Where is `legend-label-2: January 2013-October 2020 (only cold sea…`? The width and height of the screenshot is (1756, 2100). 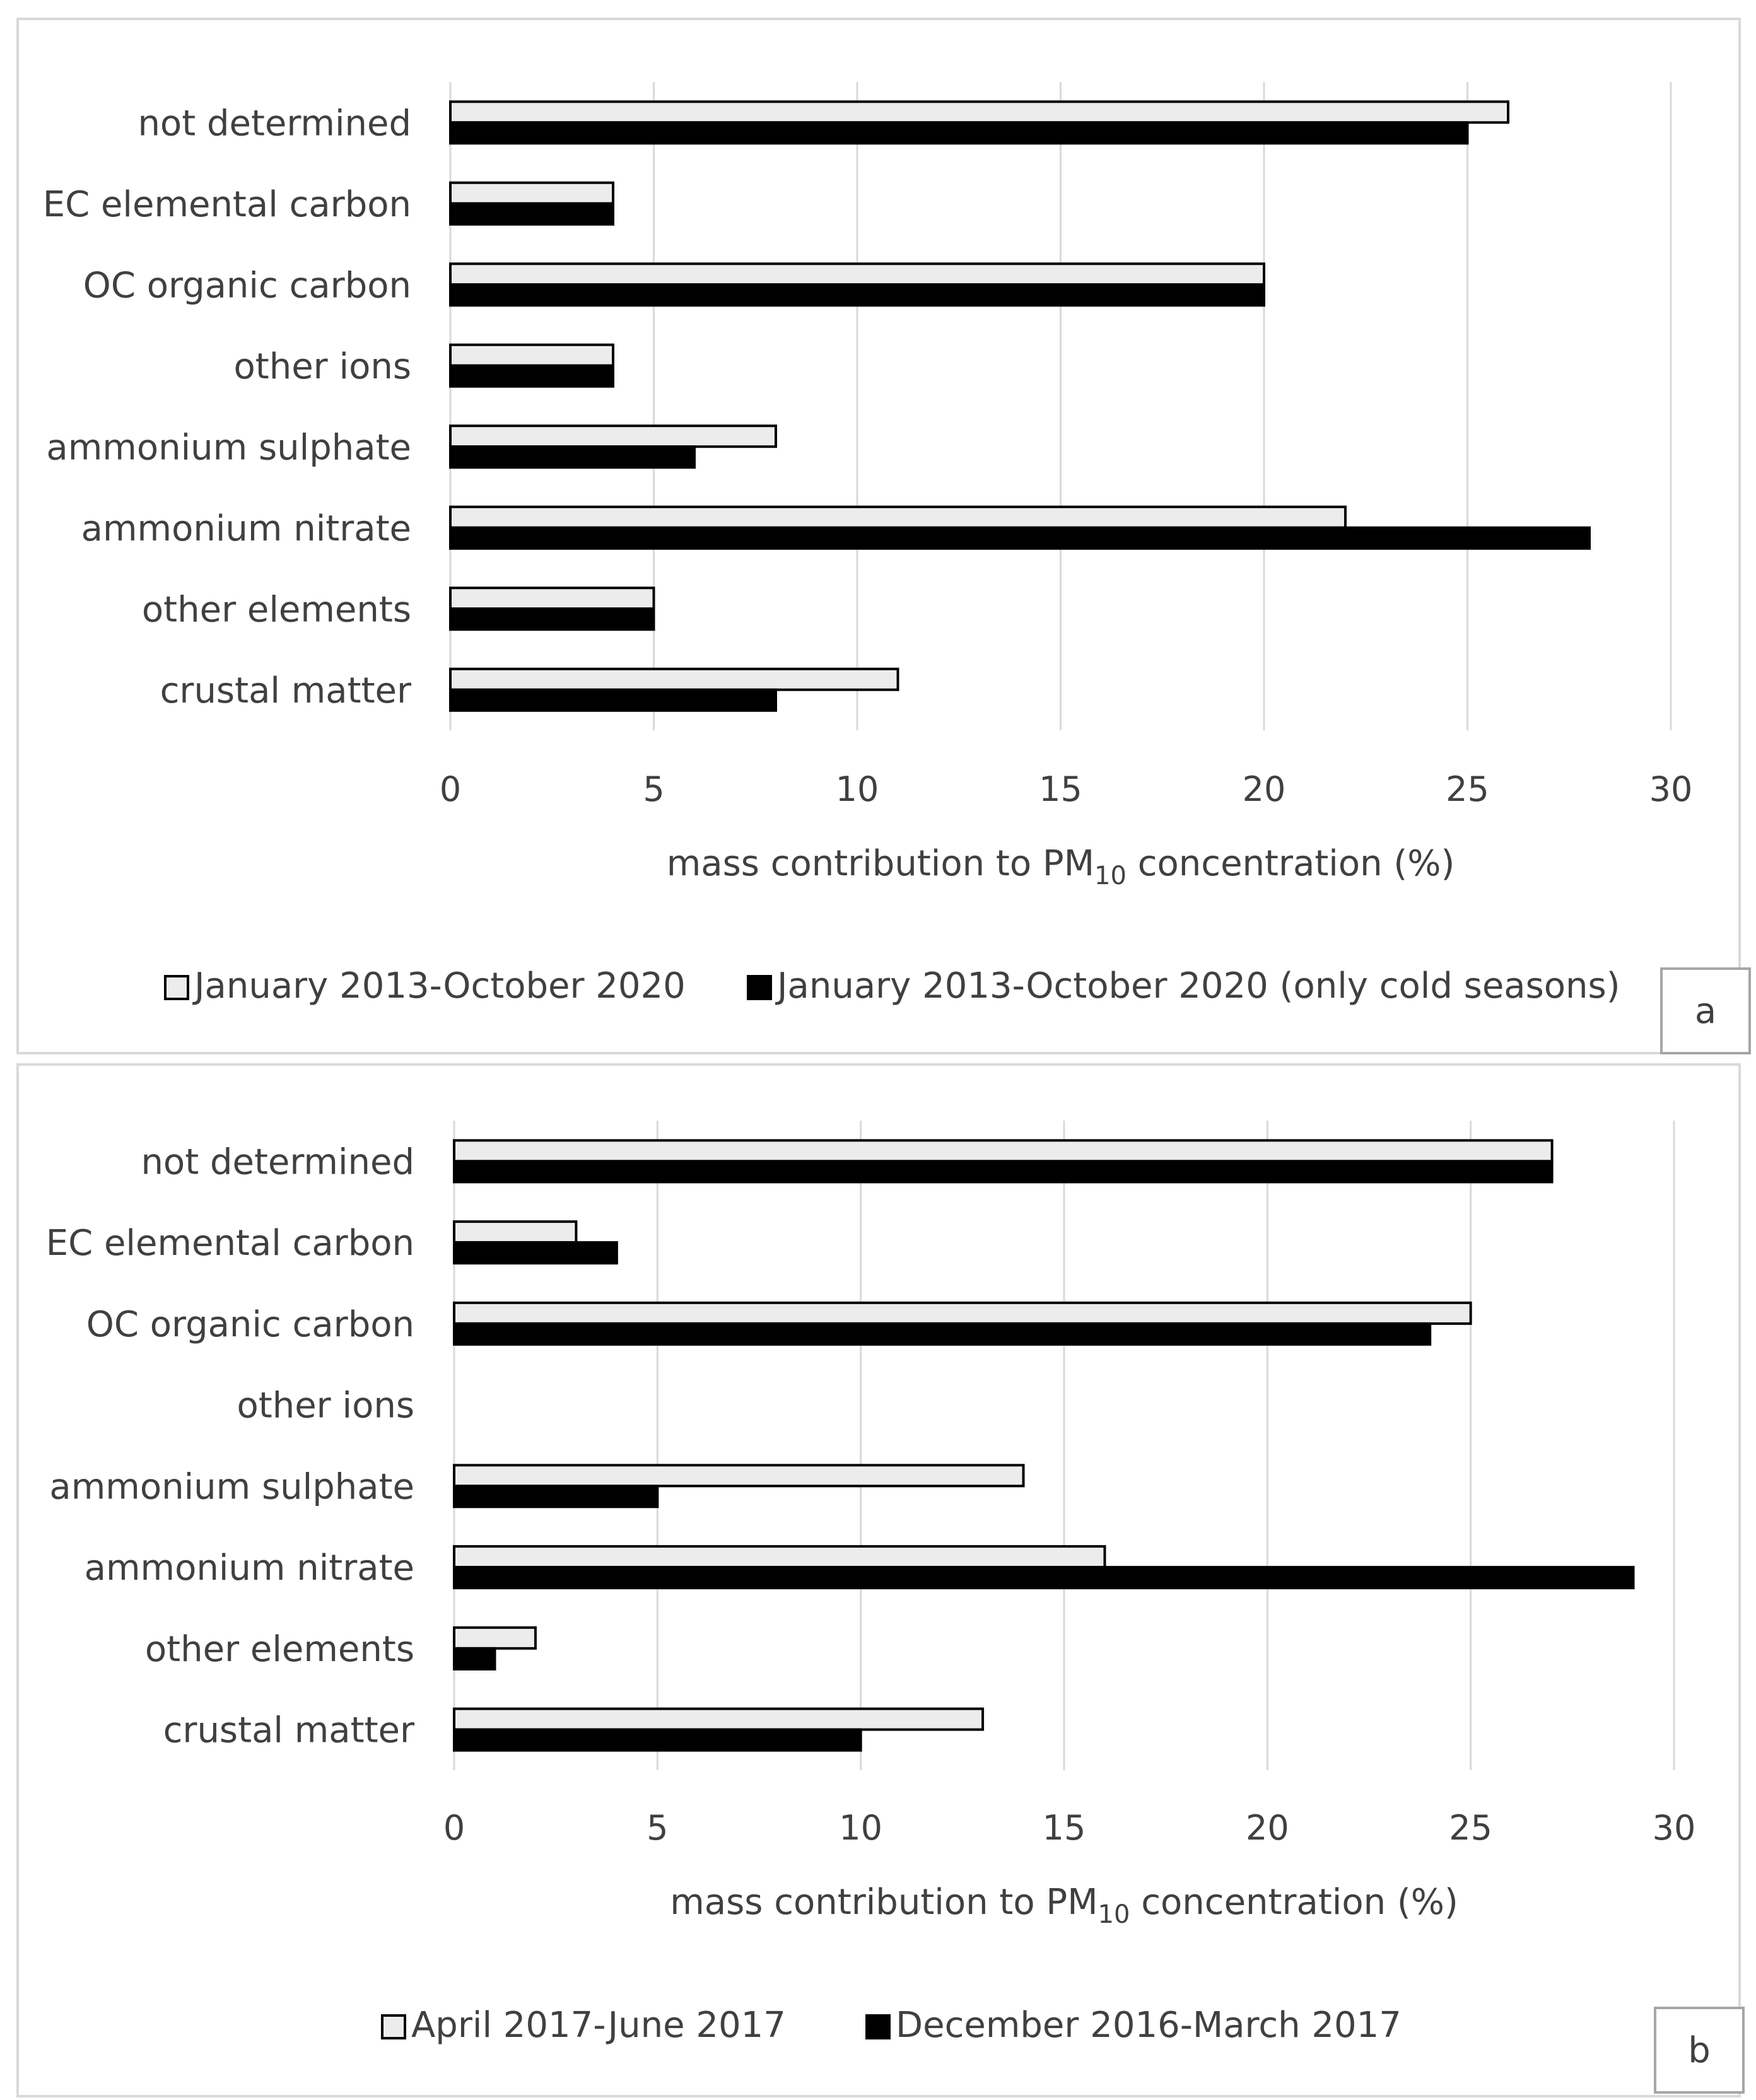
legend-label-2: January 2013-October 2020 (only cold sea… is located at coordinates (1198, 985).